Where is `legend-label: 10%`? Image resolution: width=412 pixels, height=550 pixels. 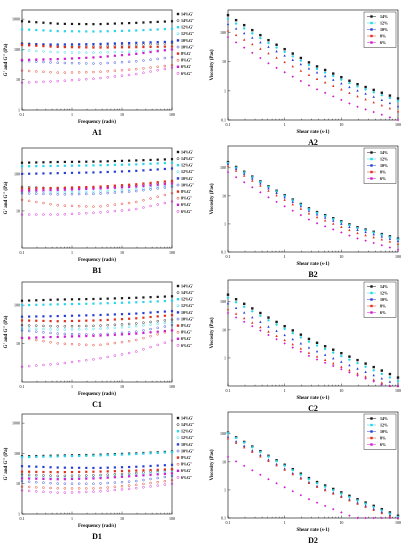 legend-label: 10% is located at coordinates (384, 165).